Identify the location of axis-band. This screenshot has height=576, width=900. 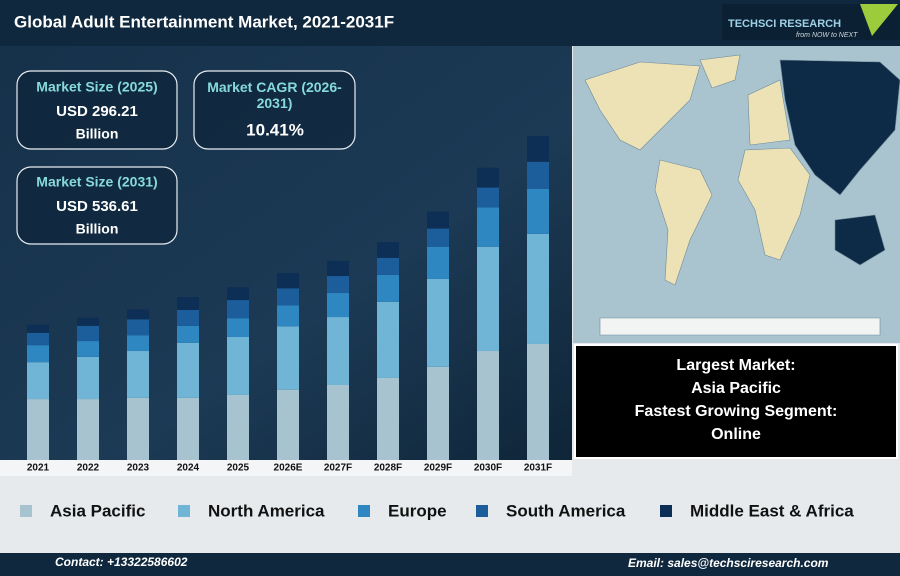
(286, 468).